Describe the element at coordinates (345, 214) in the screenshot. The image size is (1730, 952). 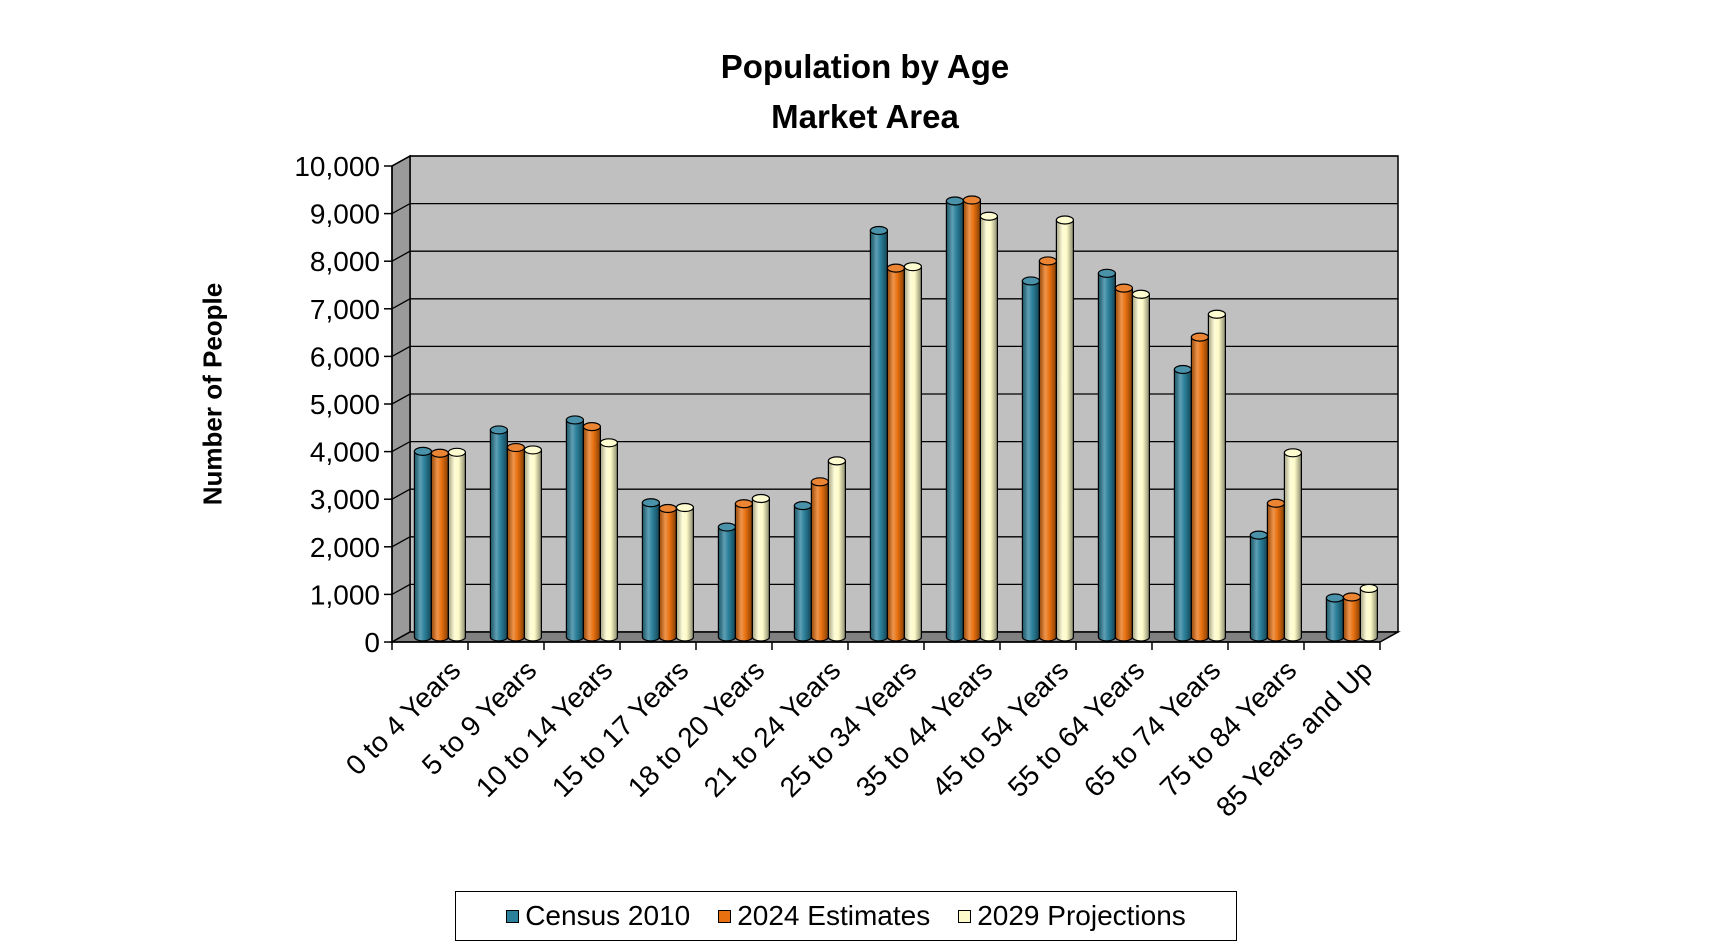
I see `y-tick-label: 9,000` at that location.